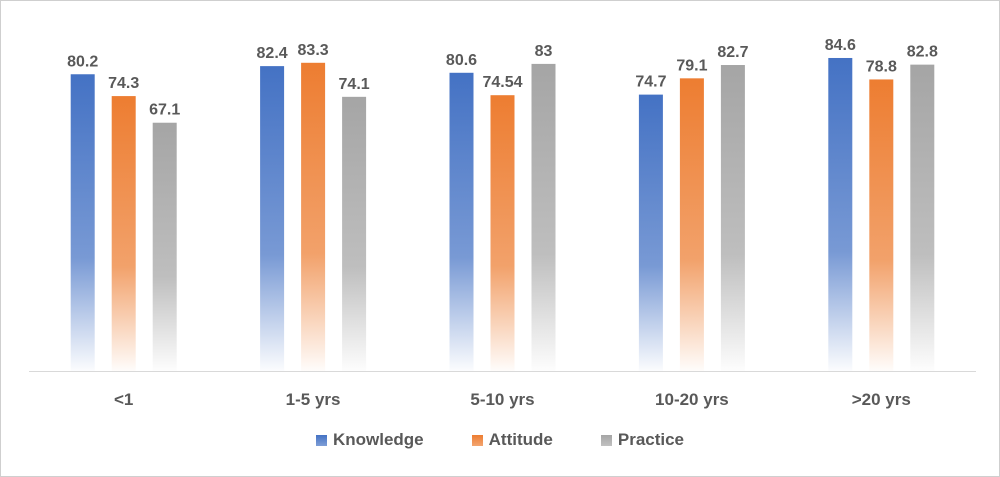 The width and height of the screenshot is (1000, 477). Describe the element at coordinates (123, 83) in the screenshot. I see `data-label-attitude-0: 74.3` at that location.